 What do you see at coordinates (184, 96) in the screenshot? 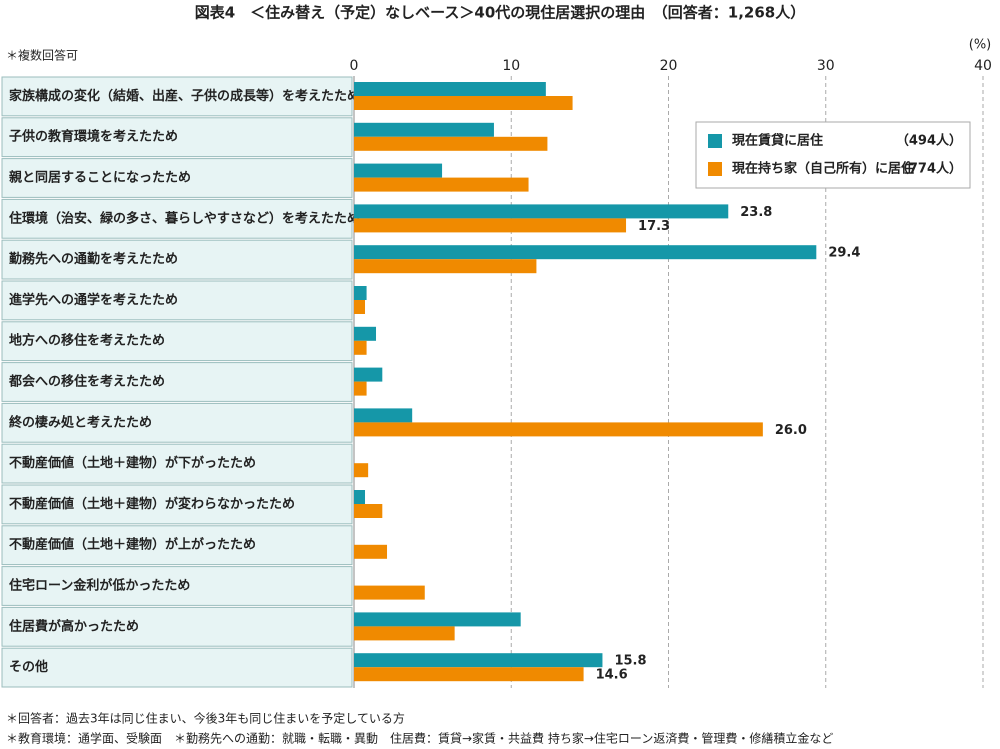
I see `category-label: 家族構成の変化（結婚、出産、子供の成長等）を考えたため` at bounding box center [184, 96].